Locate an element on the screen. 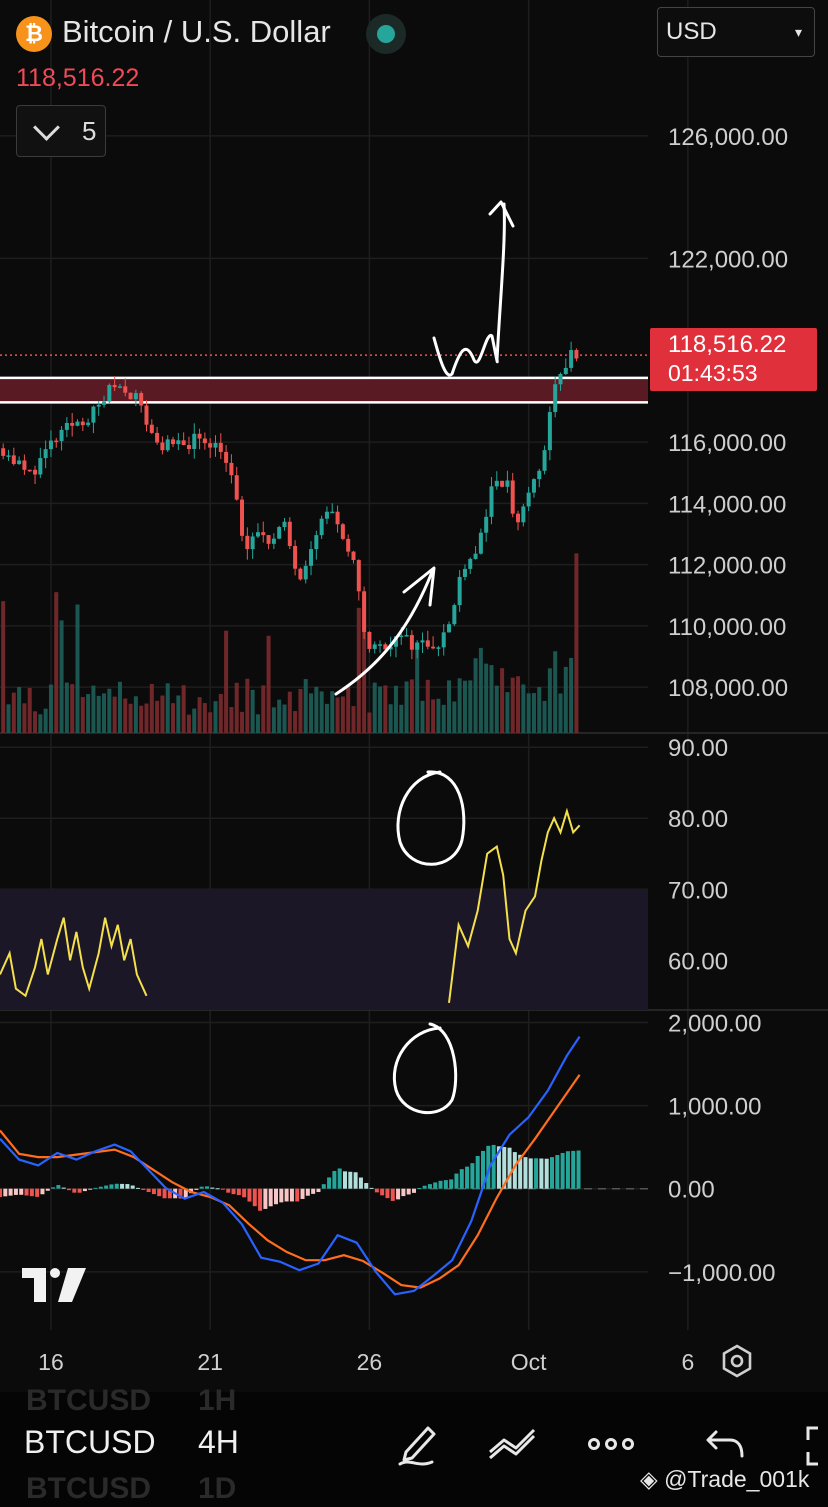 This screenshot has width=828, height=1507. y-tick-label: 122,000.00 is located at coordinates (728, 259).